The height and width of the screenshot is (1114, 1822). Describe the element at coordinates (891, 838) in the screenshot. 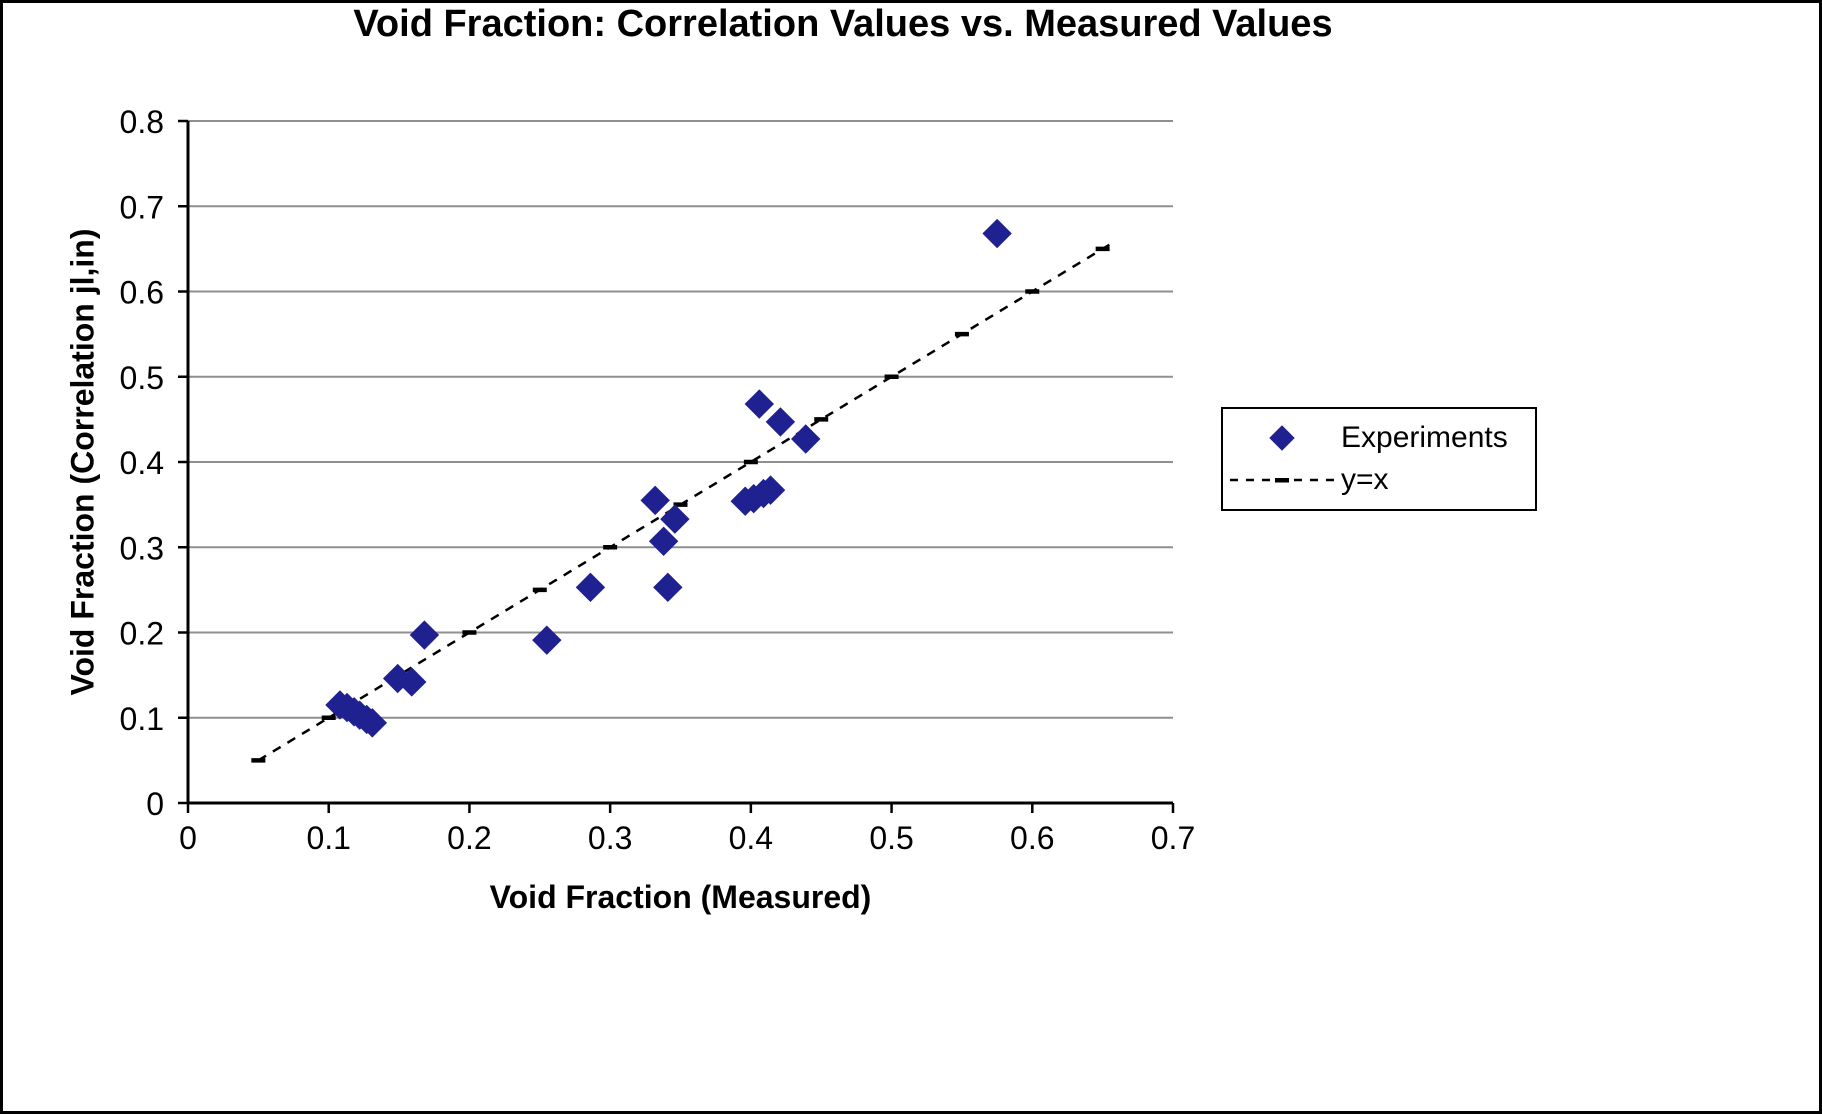

I see `x-tick-label: 0.5` at that location.